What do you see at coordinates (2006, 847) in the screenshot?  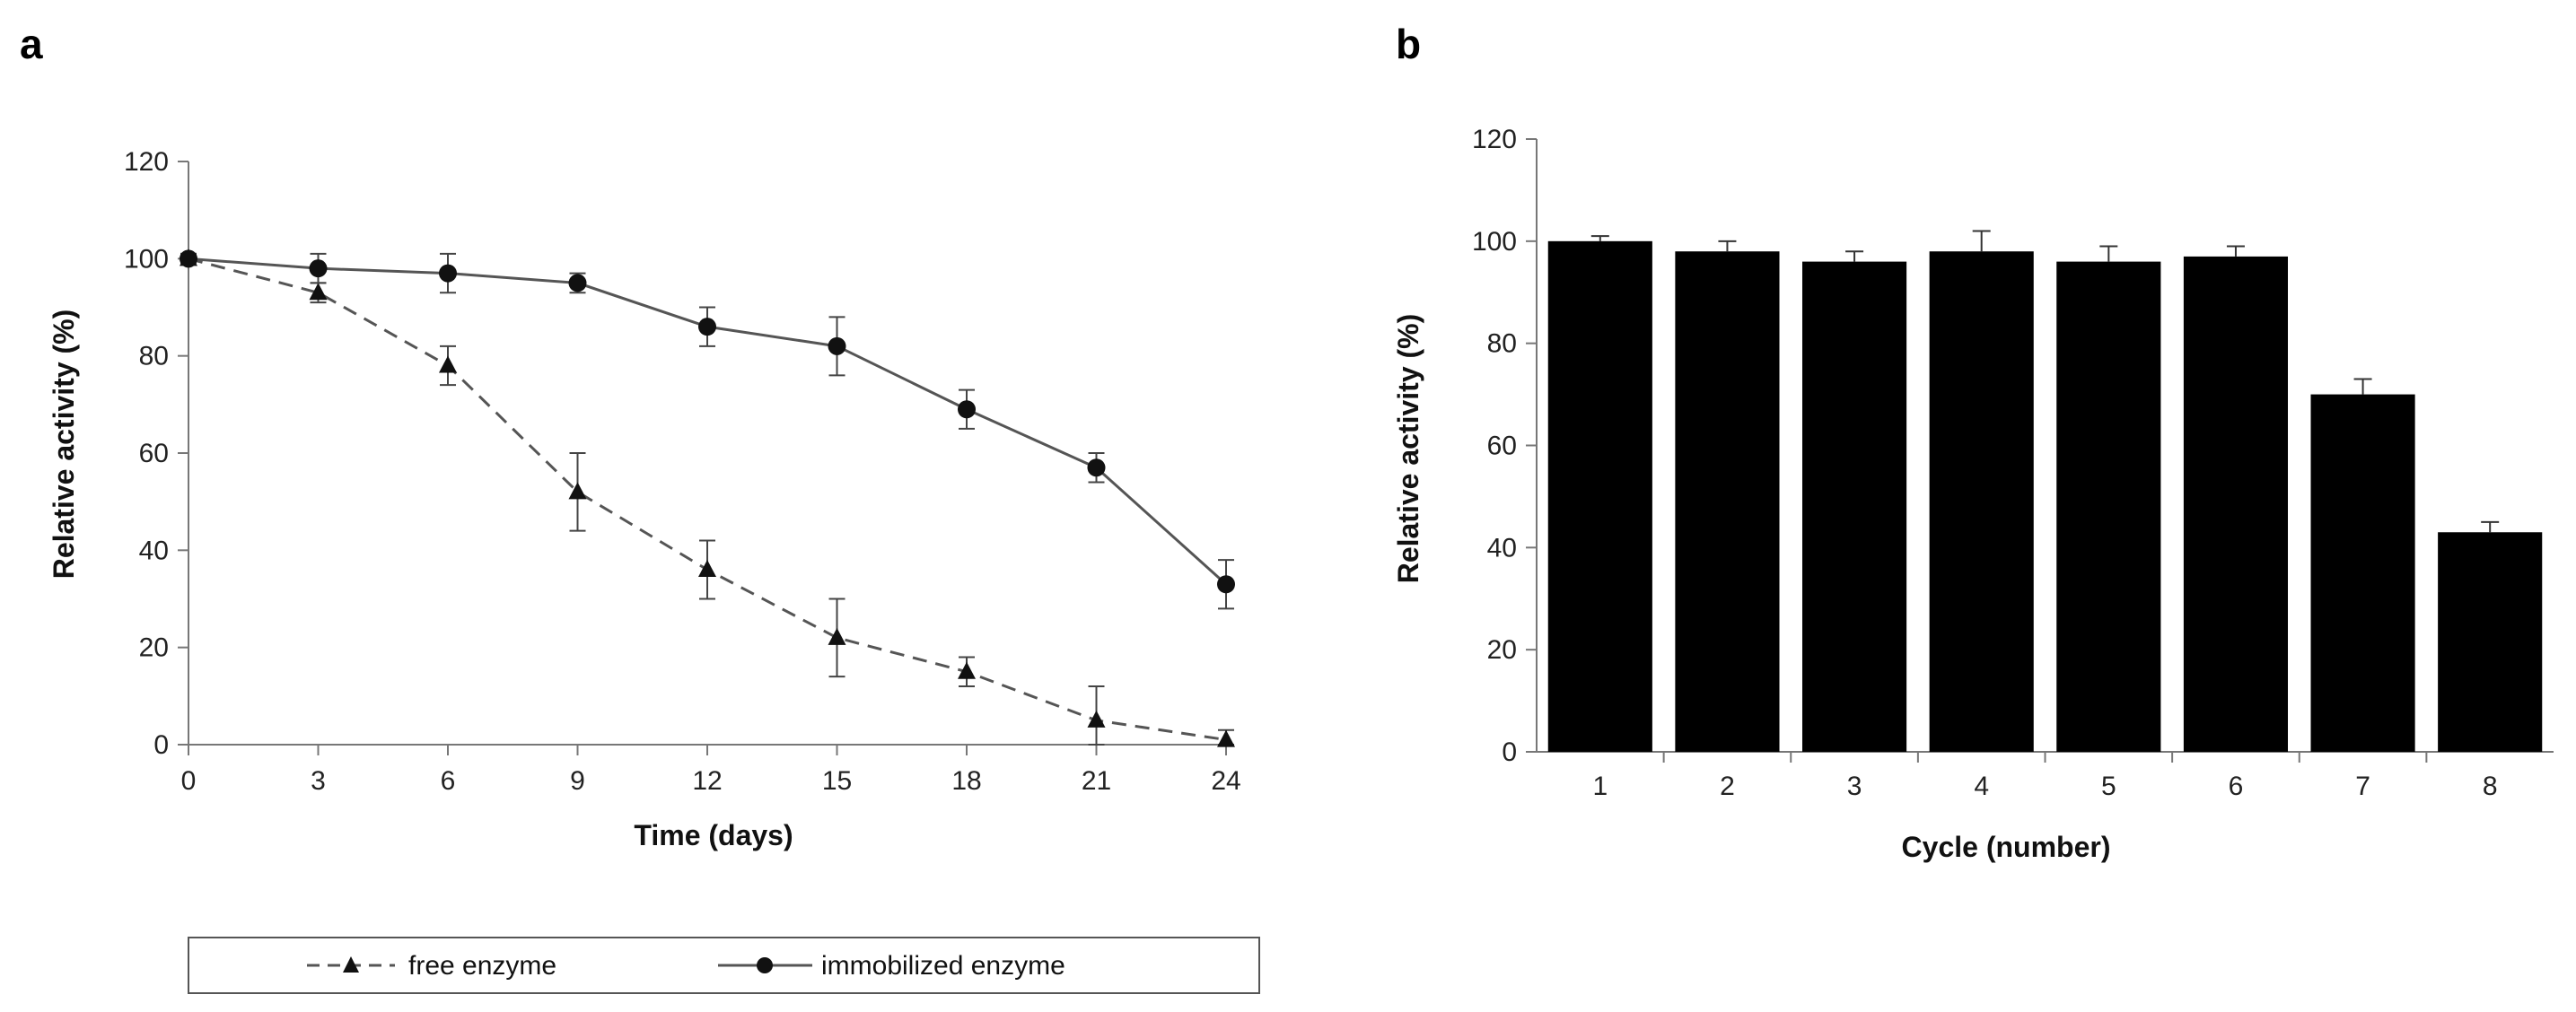 I see `chart-b-x-axis-title: Cycle (number)` at bounding box center [2006, 847].